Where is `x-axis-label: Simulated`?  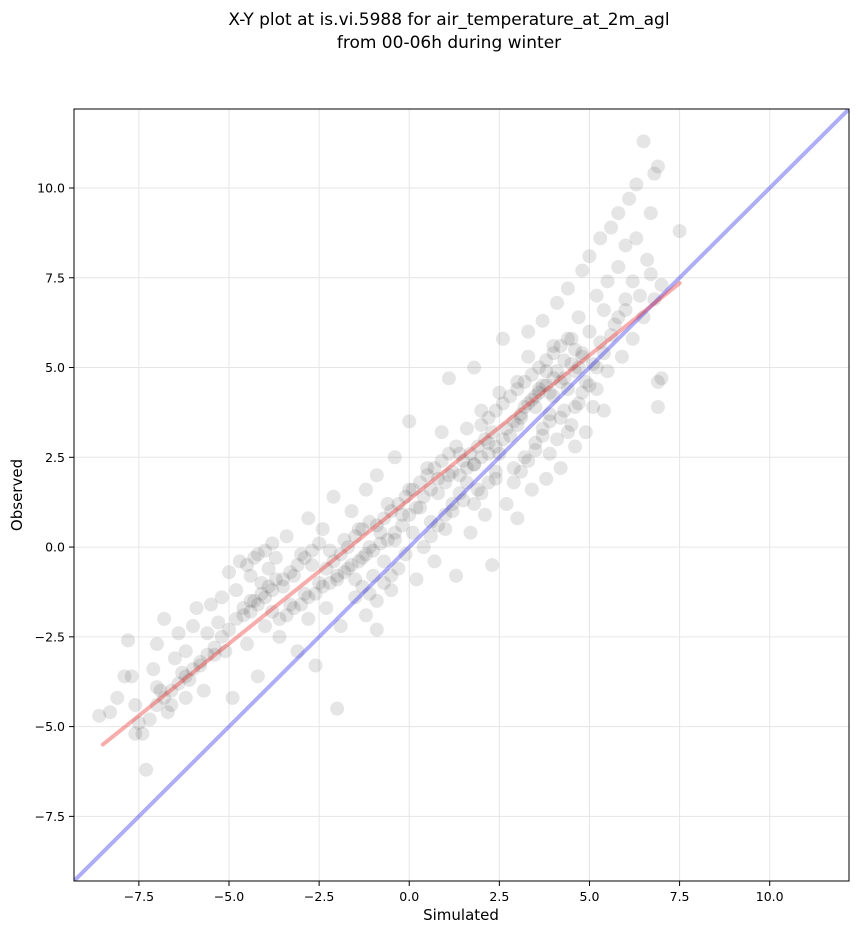
x-axis-label: Simulated is located at coordinates (461, 915).